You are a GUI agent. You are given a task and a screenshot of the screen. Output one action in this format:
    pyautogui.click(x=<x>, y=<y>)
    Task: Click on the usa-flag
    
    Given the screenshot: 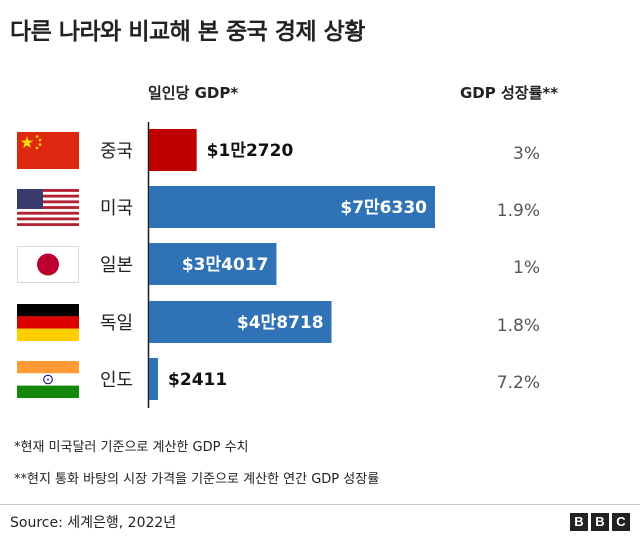 What is the action you would take?
    pyautogui.click(x=48, y=207)
    